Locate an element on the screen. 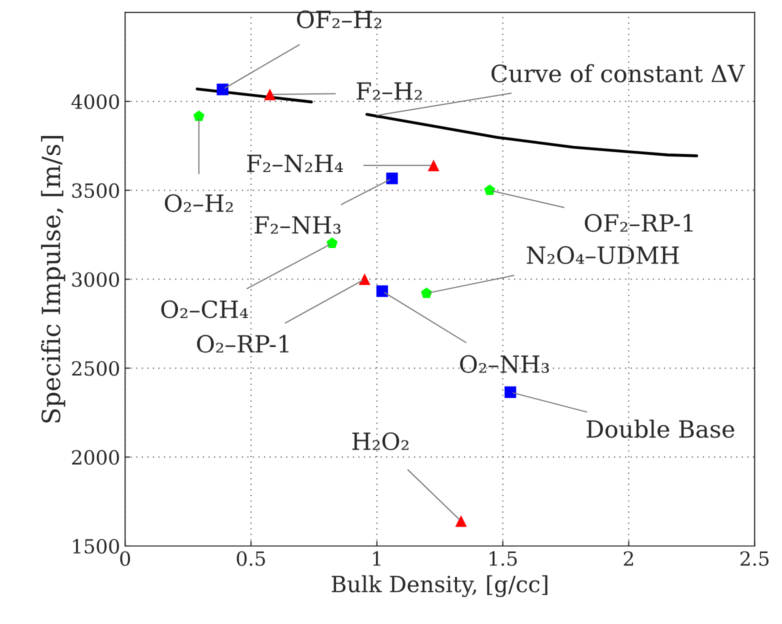 The height and width of the screenshot is (624, 782). y-tick-label: 2000 is located at coordinates (95, 457).